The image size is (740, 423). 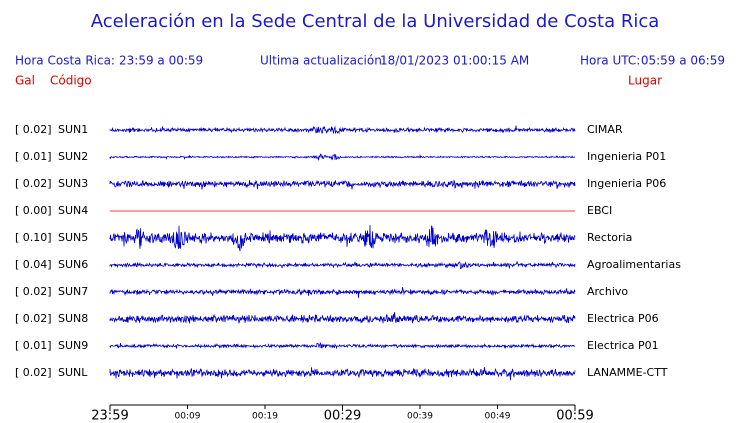 What do you see at coordinates (623, 345) in the screenshot?
I see `station-place: Electrica P01` at bounding box center [623, 345].